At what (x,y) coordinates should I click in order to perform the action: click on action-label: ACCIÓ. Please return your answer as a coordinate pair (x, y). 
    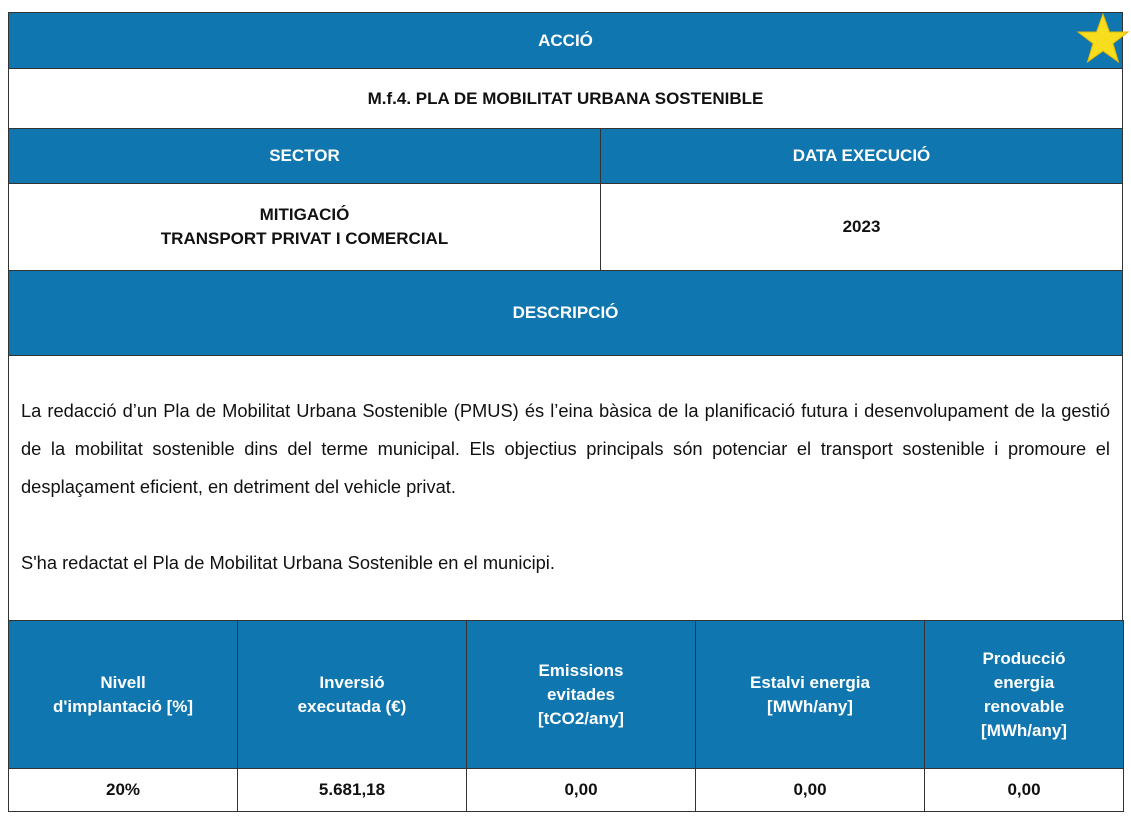
    Looking at the image, I should click on (565, 40).